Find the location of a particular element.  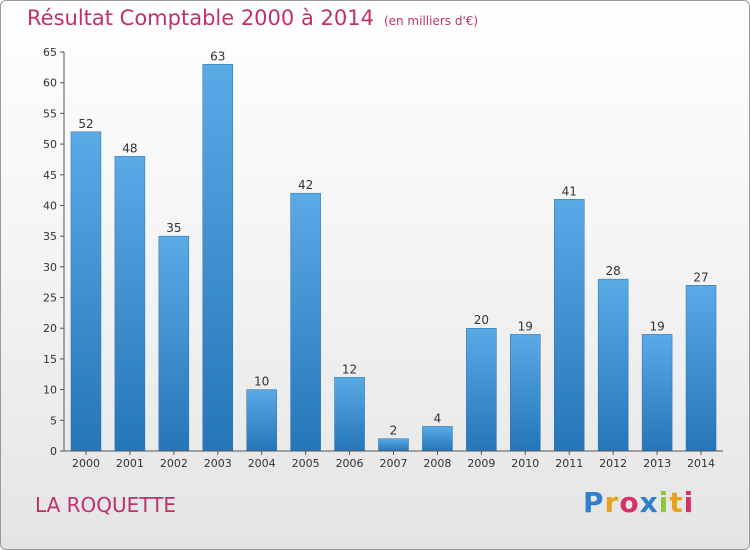

logo-letter: t is located at coordinates (676, 502).